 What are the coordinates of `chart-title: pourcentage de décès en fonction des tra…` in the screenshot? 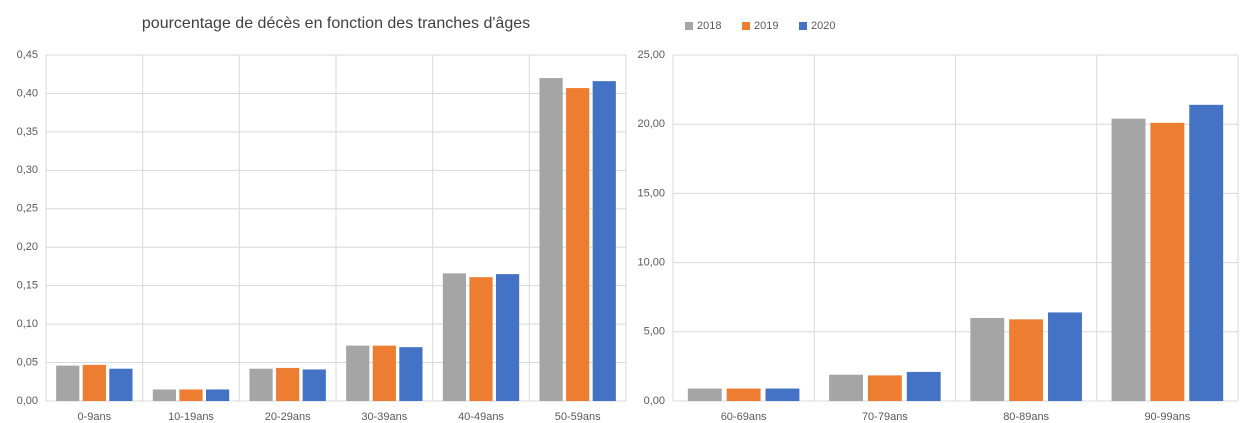 It's located at (336, 23).